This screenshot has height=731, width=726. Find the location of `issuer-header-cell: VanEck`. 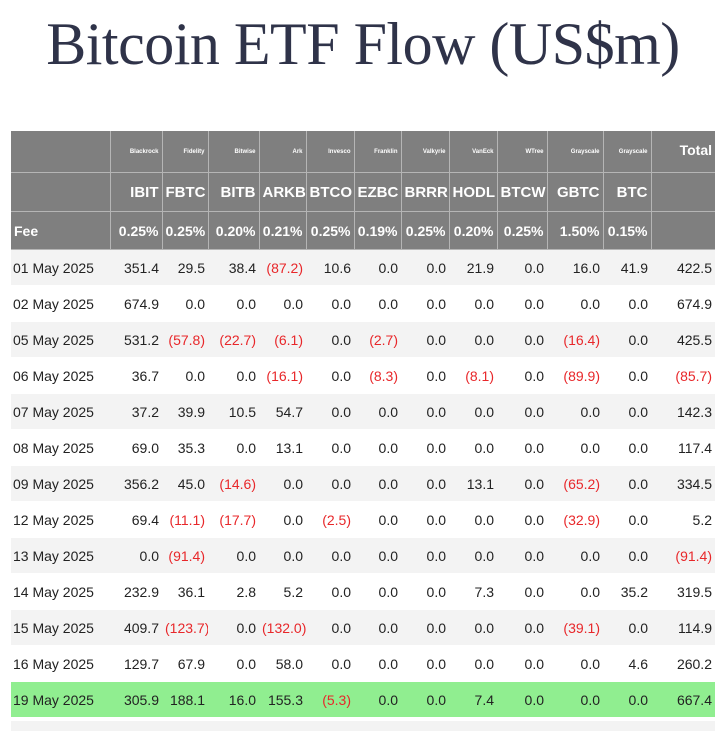

issuer-header-cell: VanEck is located at coordinates (473, 152).